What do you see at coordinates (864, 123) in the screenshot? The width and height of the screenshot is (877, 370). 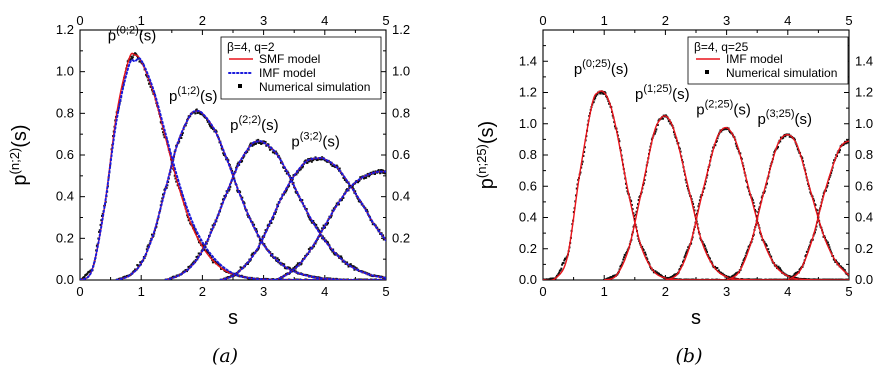 I see `y-tick-label-right: 1.0` at bounding box center [864, 123].